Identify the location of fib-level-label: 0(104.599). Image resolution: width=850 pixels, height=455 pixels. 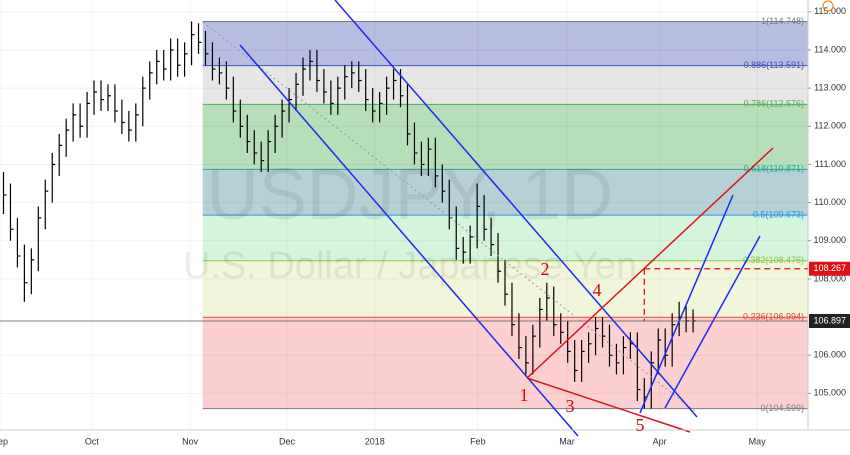
(782, 408).